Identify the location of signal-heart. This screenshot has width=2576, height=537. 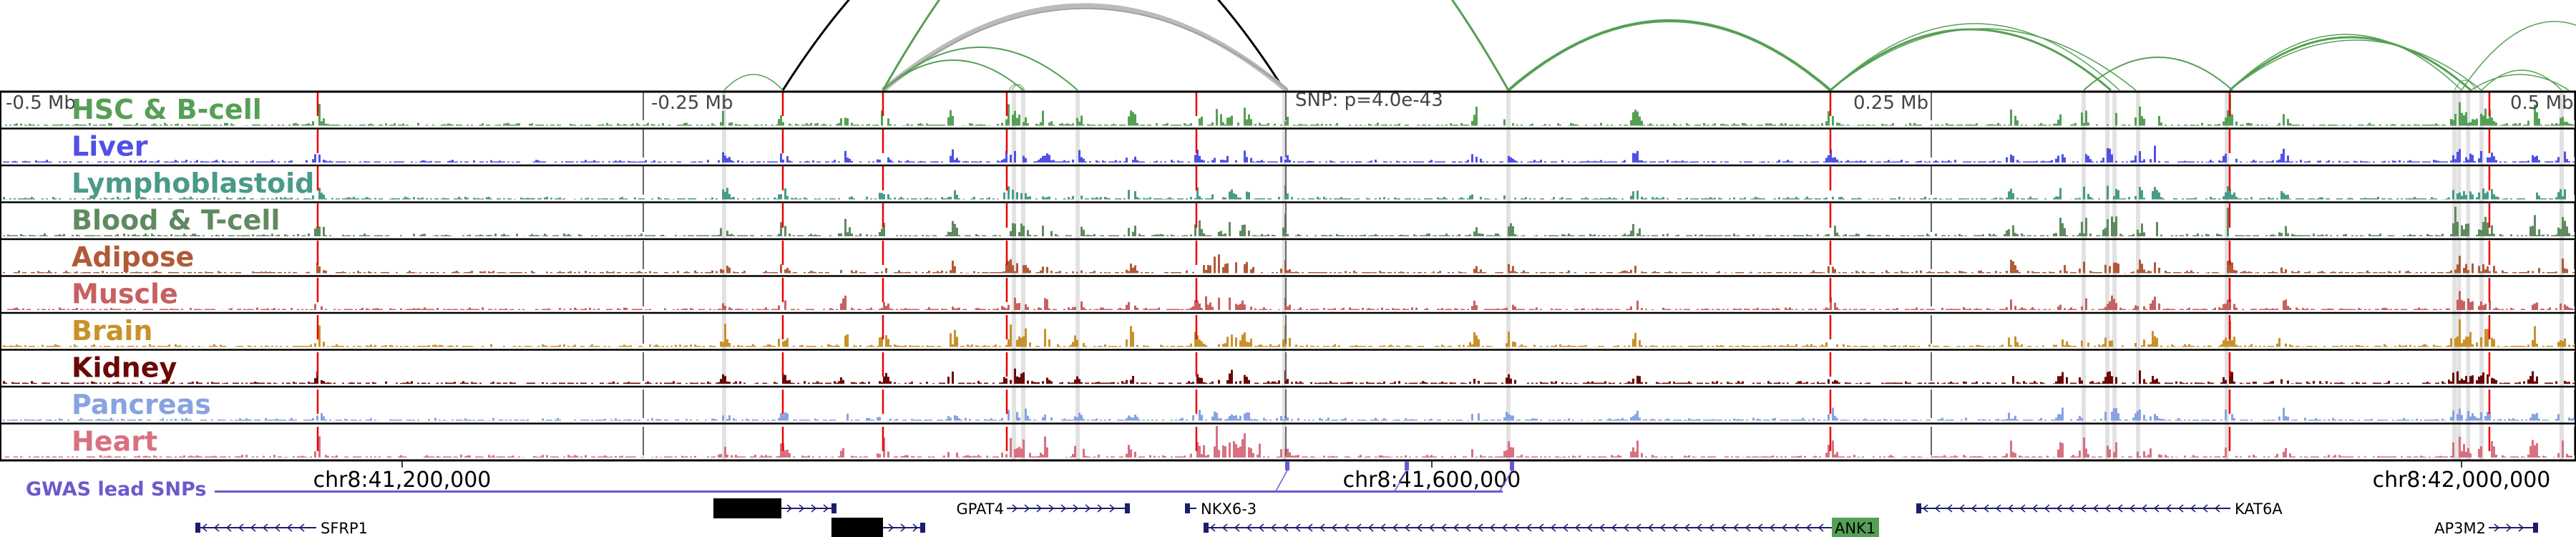
(1288, 442).